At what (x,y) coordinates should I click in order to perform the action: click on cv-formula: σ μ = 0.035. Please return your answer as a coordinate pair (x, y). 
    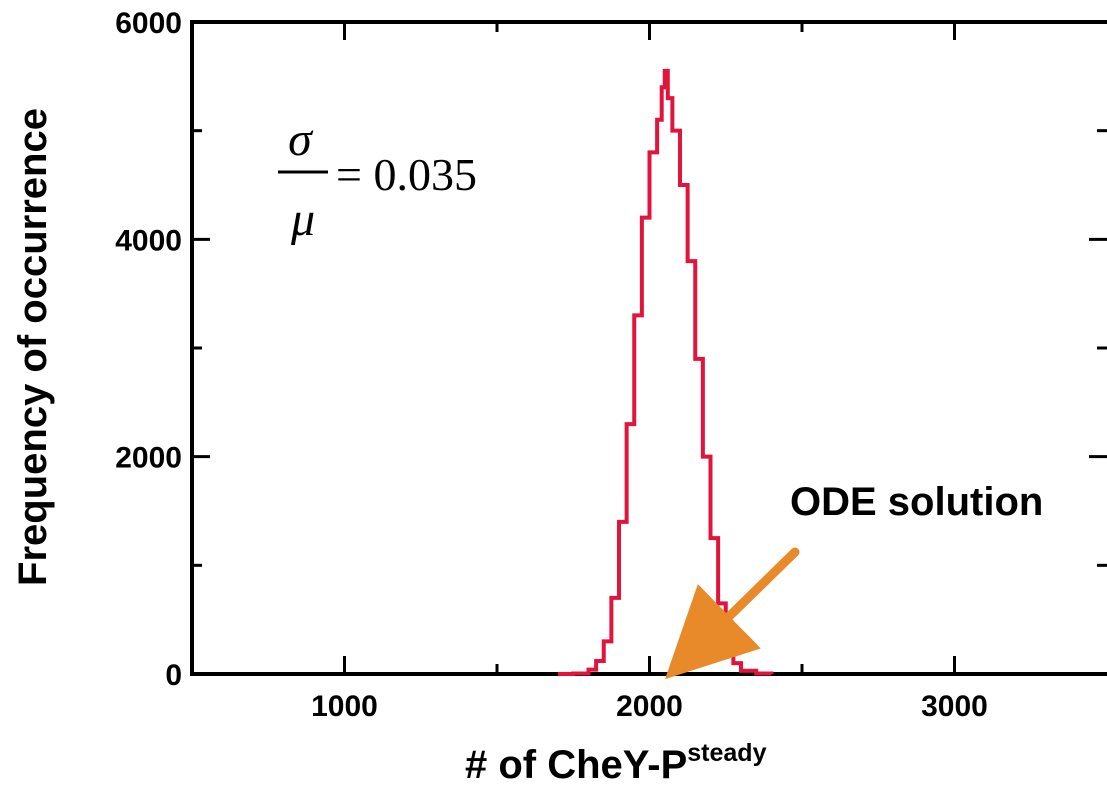
    Looking at the image, I should click on (377, 179).